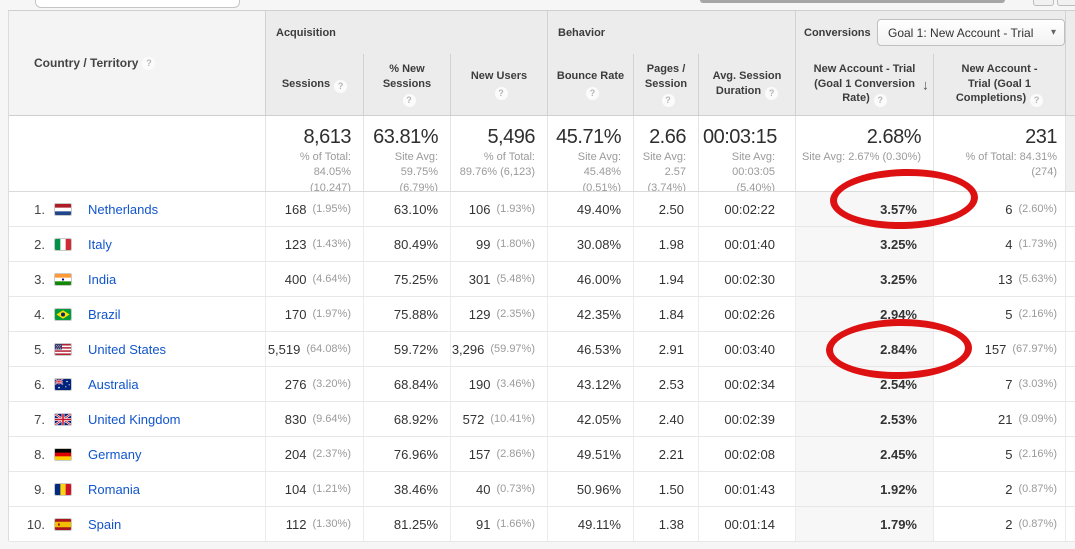 The image size is (1075, 549). I want to click on country-link: Netherlands, so click(123, 209).